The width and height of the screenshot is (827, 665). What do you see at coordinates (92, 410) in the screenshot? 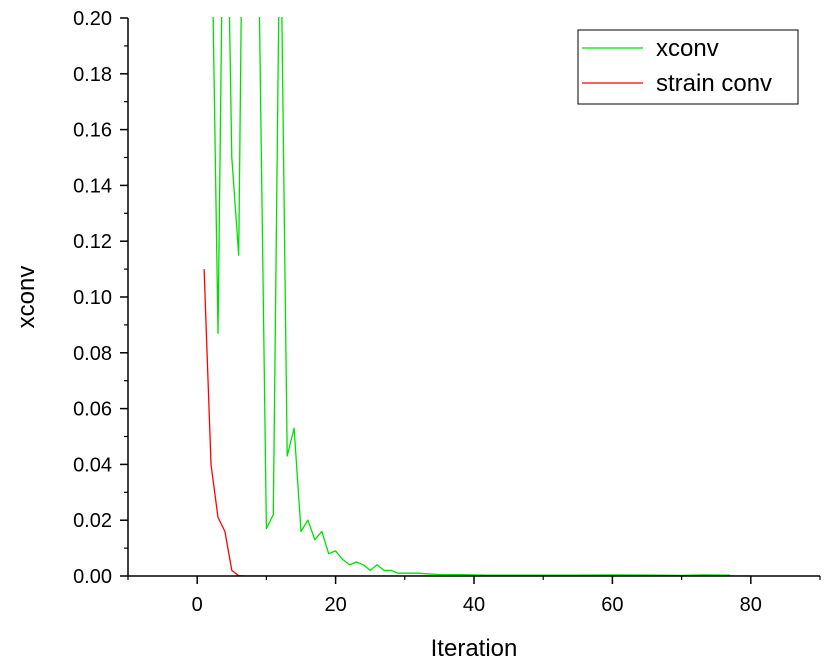
I see `y-tick-label: 0.06` at bounding box center [92, 410].